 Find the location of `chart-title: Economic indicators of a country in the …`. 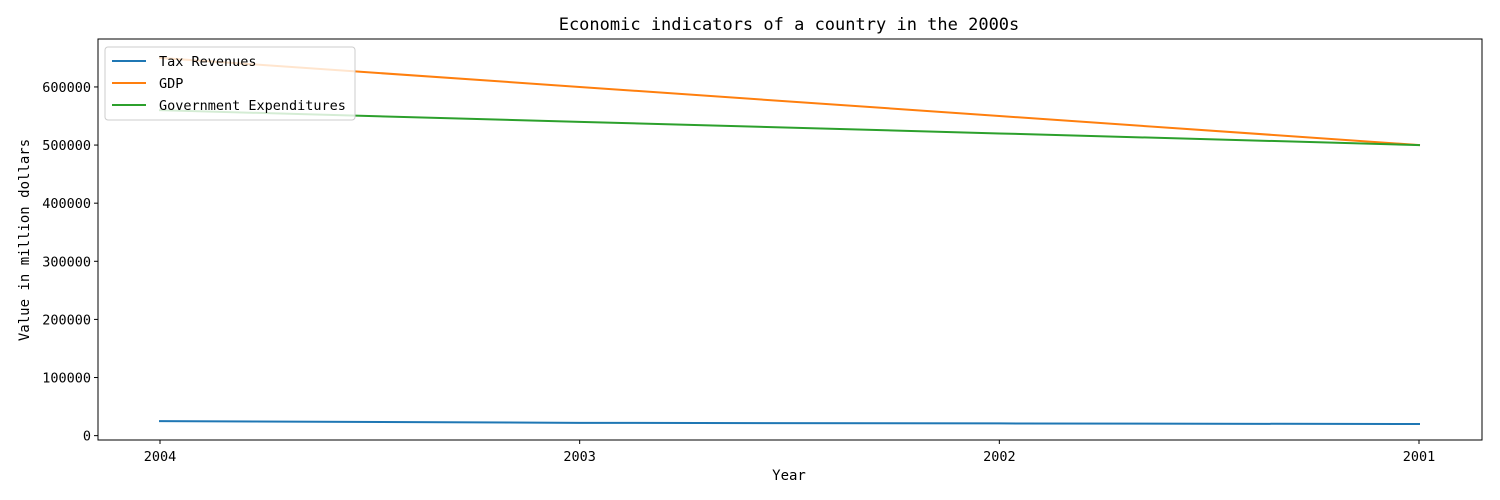

chart-title: Economic indicators of a country in the … is located at coordinates (789, 25).